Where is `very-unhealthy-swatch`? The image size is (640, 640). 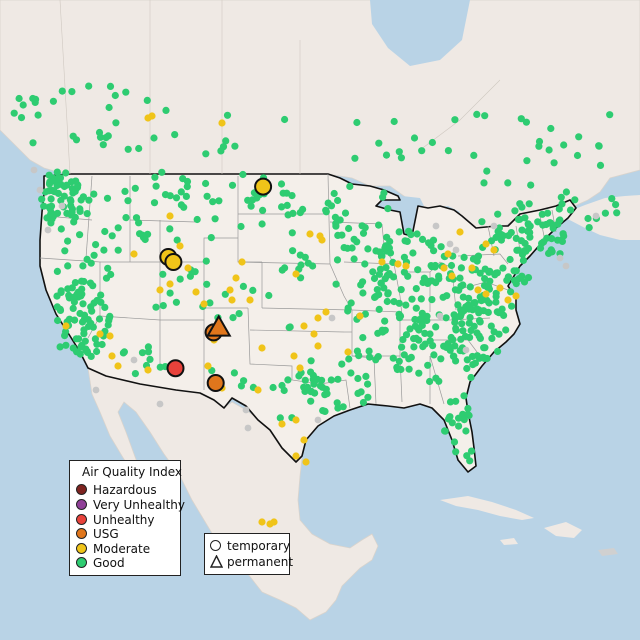 very-unhealthy-swatch is located at coordinates (81, 504).